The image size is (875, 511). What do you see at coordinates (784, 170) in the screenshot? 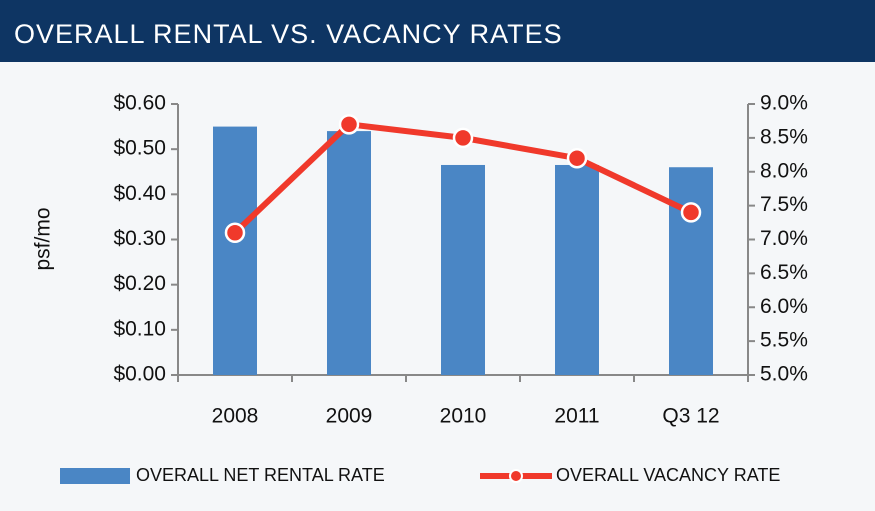
I see `y2-tick-label: 8.0%` at bounding box center [784, 170].